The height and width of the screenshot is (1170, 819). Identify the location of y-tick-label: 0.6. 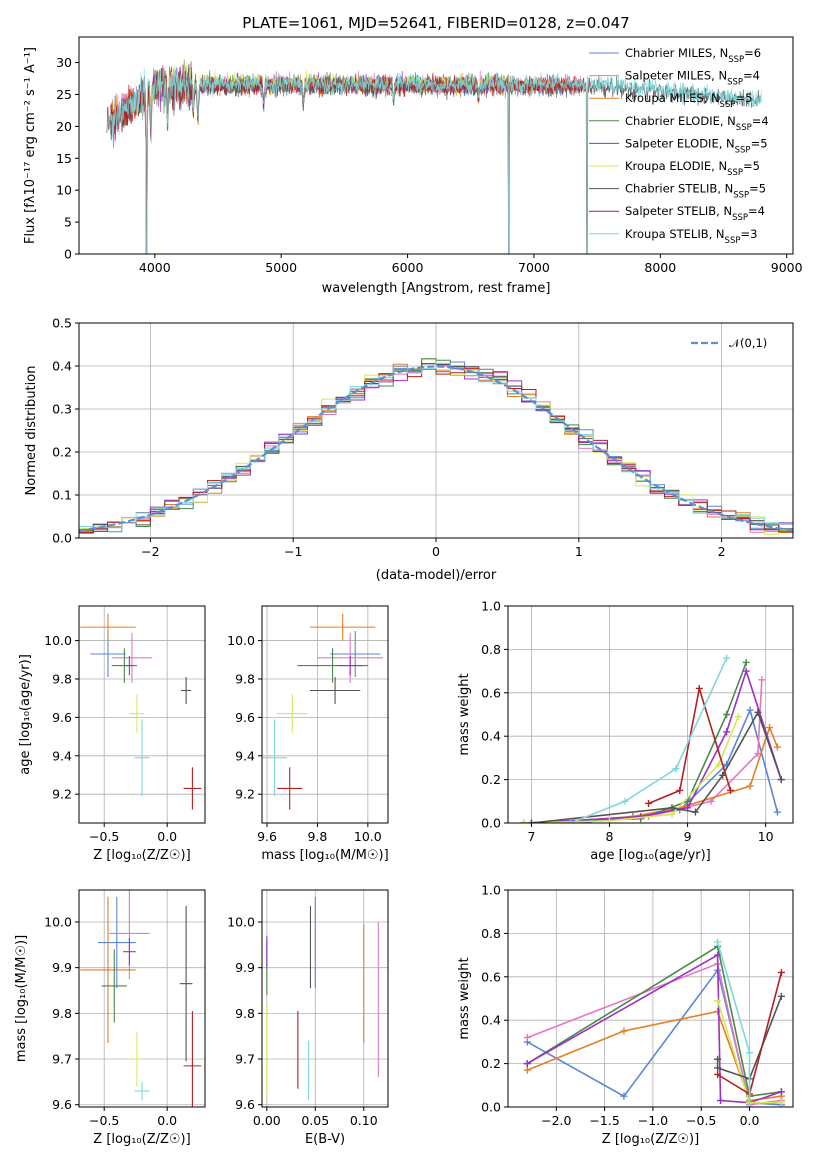
(491, 692).